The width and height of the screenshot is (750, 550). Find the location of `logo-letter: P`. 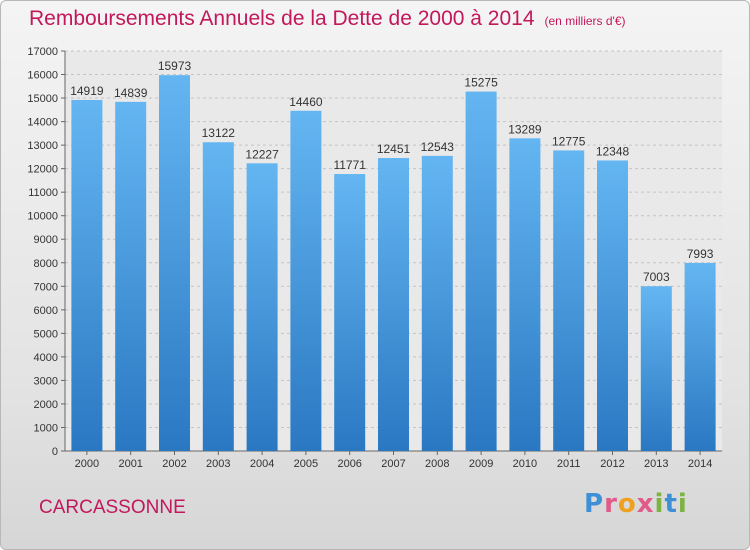

logo-letter: P is located at coordinates (594, 504).